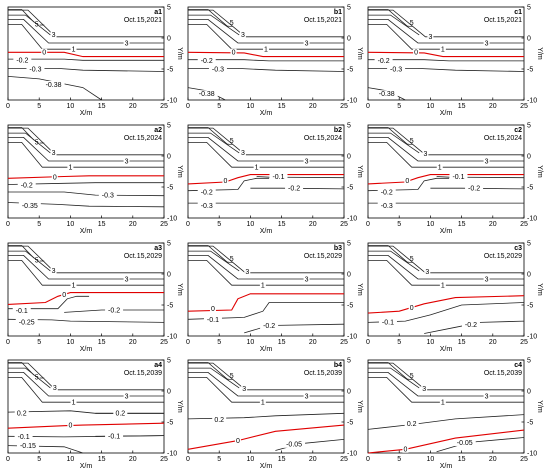  What do you see at coordinates (518, 365) in the screenshot?
I see `panel-label: c4` at bounding box center [518, 365].